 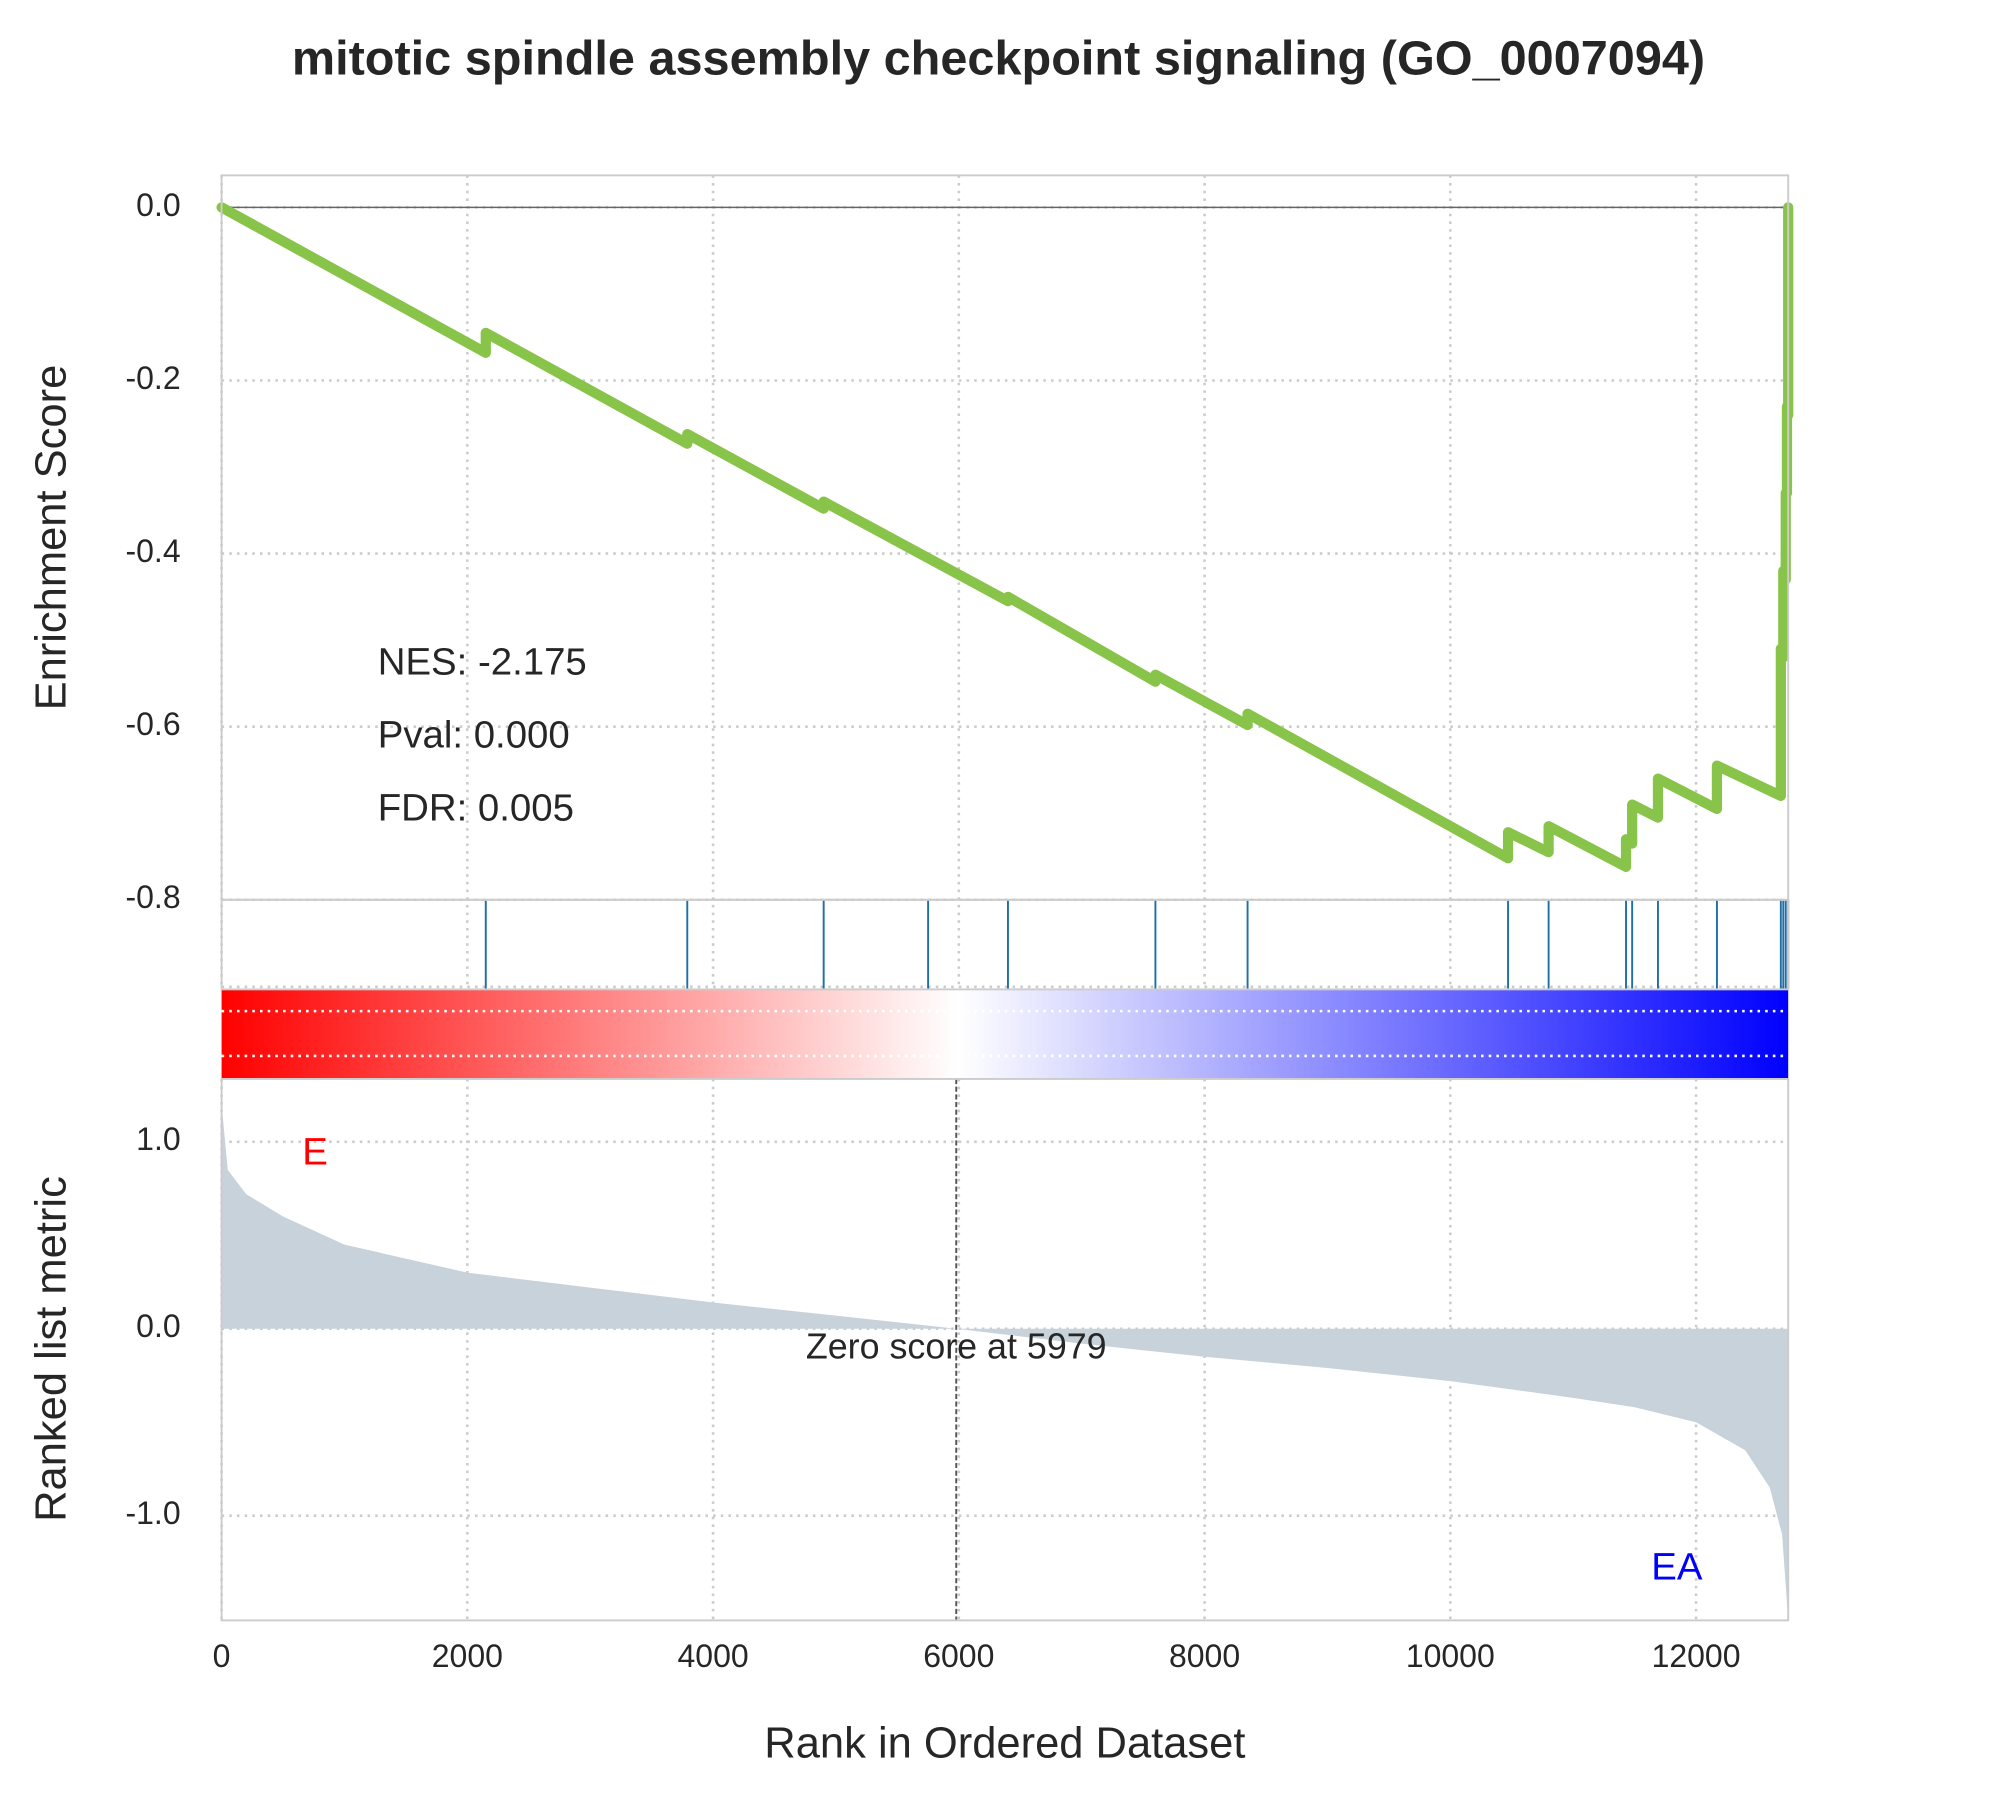 I want to click on x-tick-label: 10000, so click(x=1450, y=1656).